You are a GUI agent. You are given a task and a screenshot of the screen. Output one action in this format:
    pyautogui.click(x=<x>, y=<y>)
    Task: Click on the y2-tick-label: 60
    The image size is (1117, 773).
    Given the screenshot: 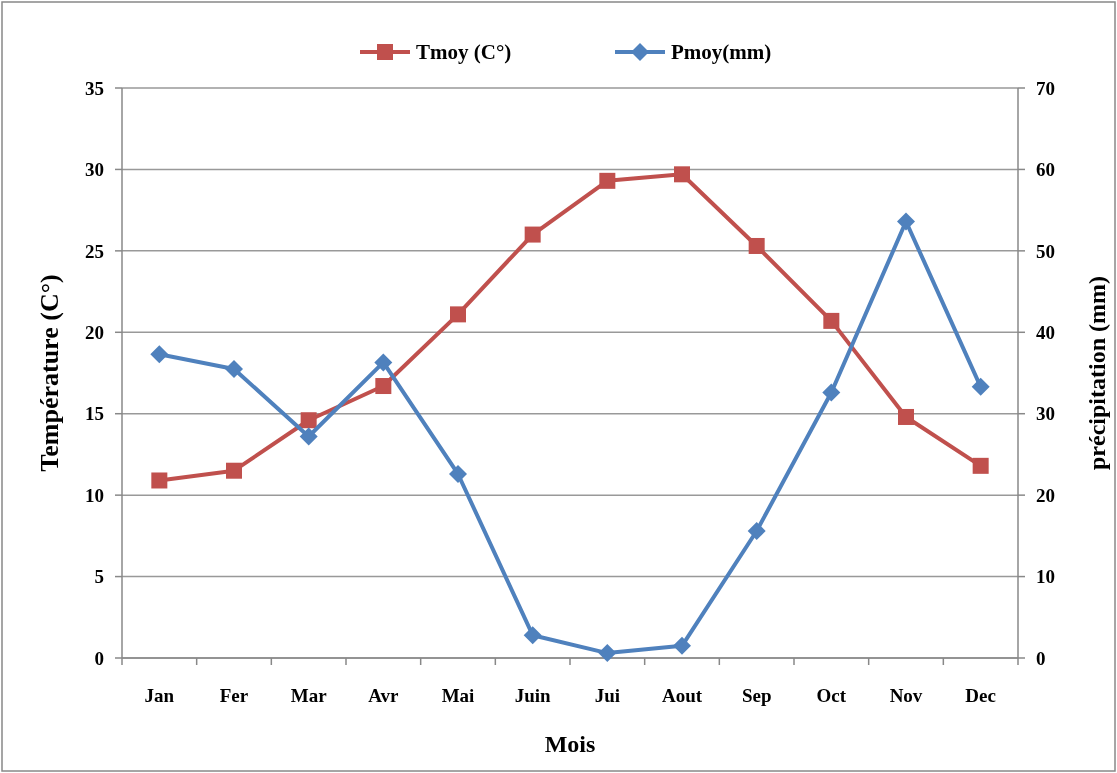 What is the action you would take?
    pyautogui.click(x=1045, y=170)
    